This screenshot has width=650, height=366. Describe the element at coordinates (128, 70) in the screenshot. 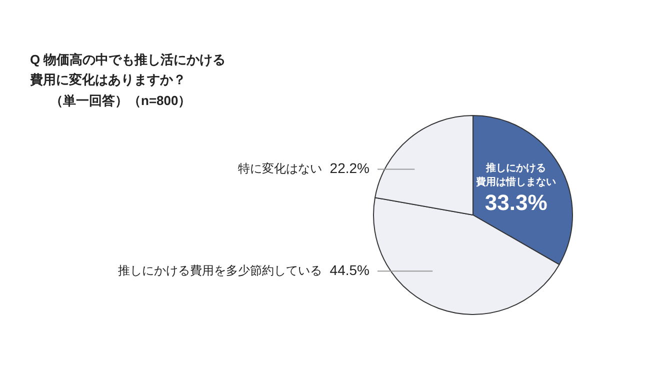

I see `chart-title: Q 物価高の中でも推し活にかける費用に変化はありますか？` at that location.